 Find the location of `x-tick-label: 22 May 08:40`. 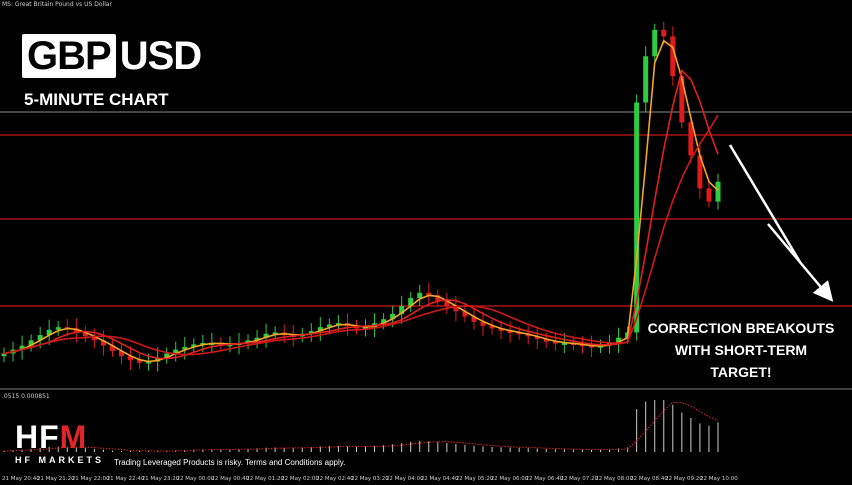

x-tick-label: 22 May 08:40 is located at coordinates (649, 479).